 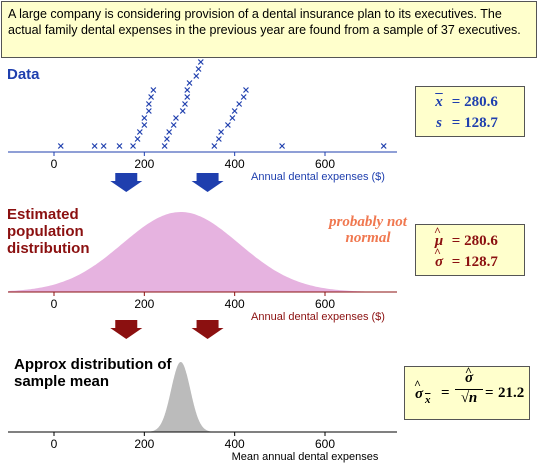 I want to click on x-bar-subscript: x, so click(x=428, y=400).